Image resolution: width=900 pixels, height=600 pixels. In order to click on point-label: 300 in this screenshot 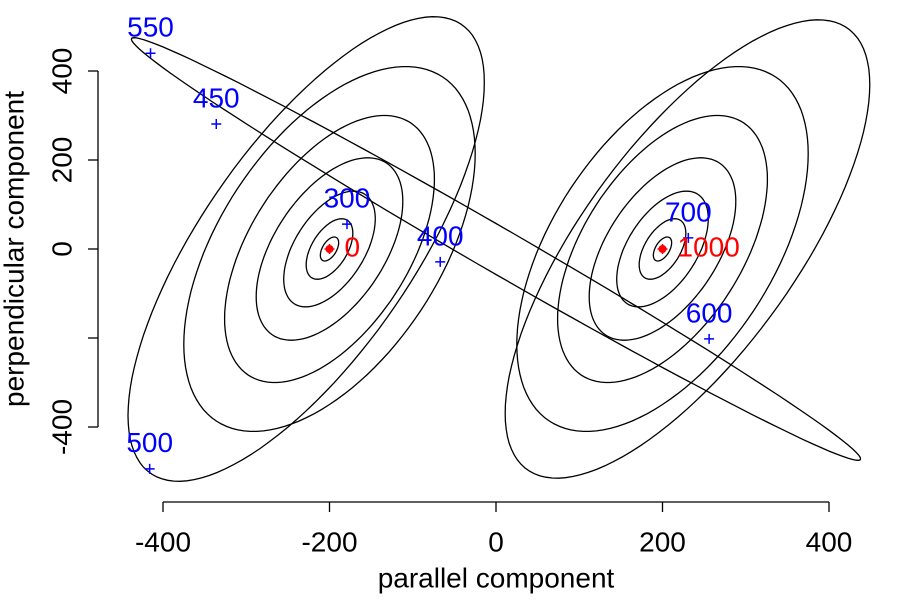, I will do `click(347, 197)`.